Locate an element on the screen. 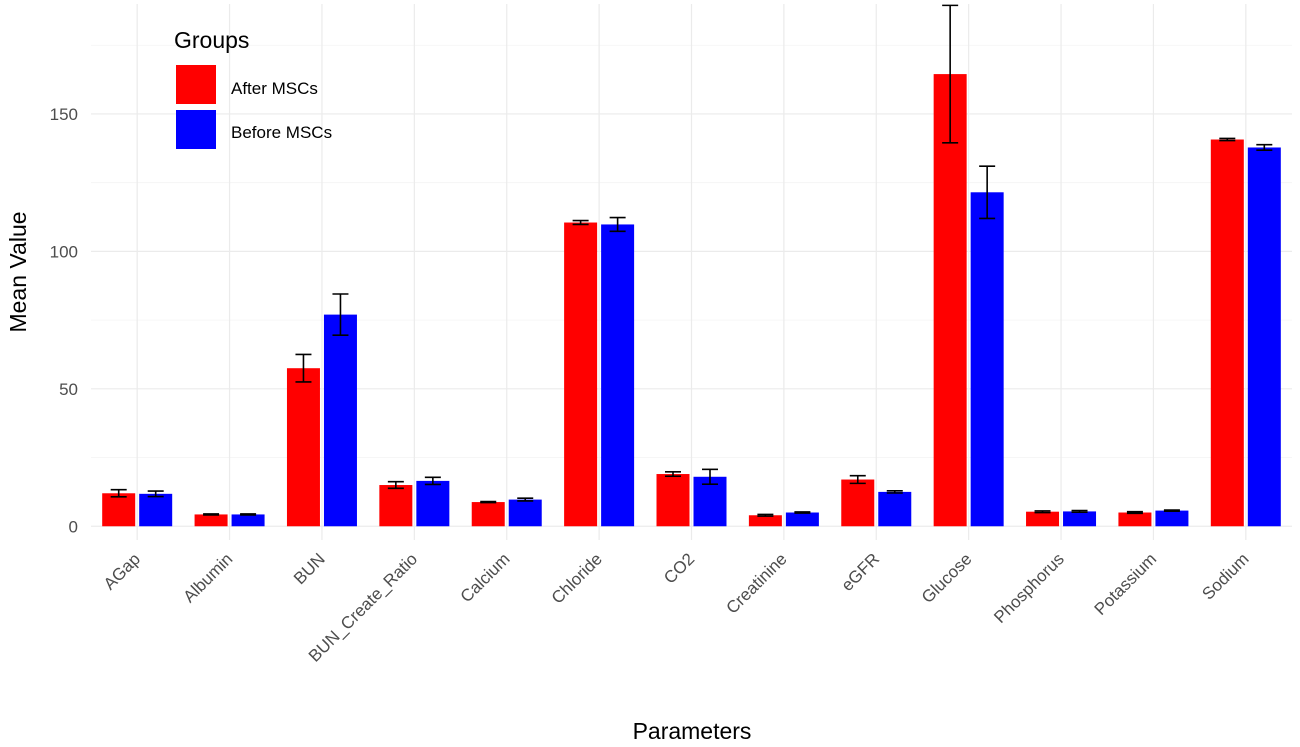 This screenshot has width=1300, height=747. bar-before-AGap is located at coordinates (156, 510).